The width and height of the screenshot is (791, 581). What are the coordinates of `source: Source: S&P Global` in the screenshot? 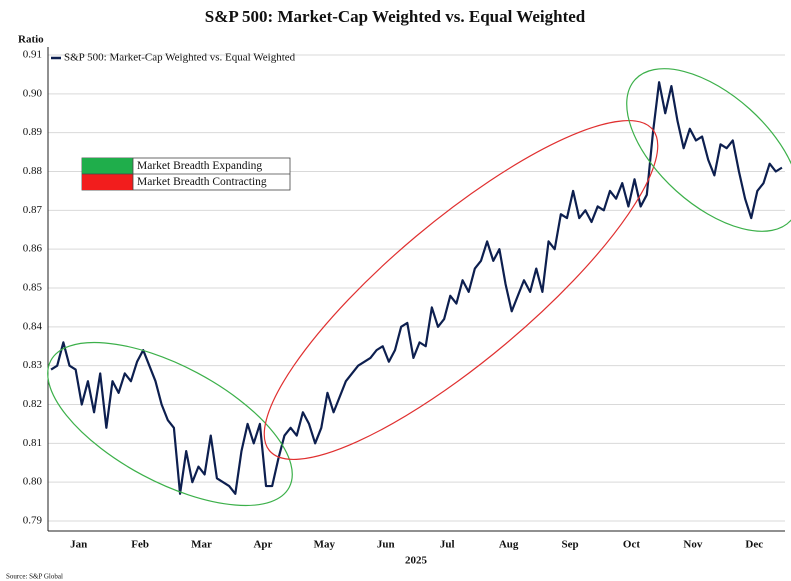 It's located at (34, 577).